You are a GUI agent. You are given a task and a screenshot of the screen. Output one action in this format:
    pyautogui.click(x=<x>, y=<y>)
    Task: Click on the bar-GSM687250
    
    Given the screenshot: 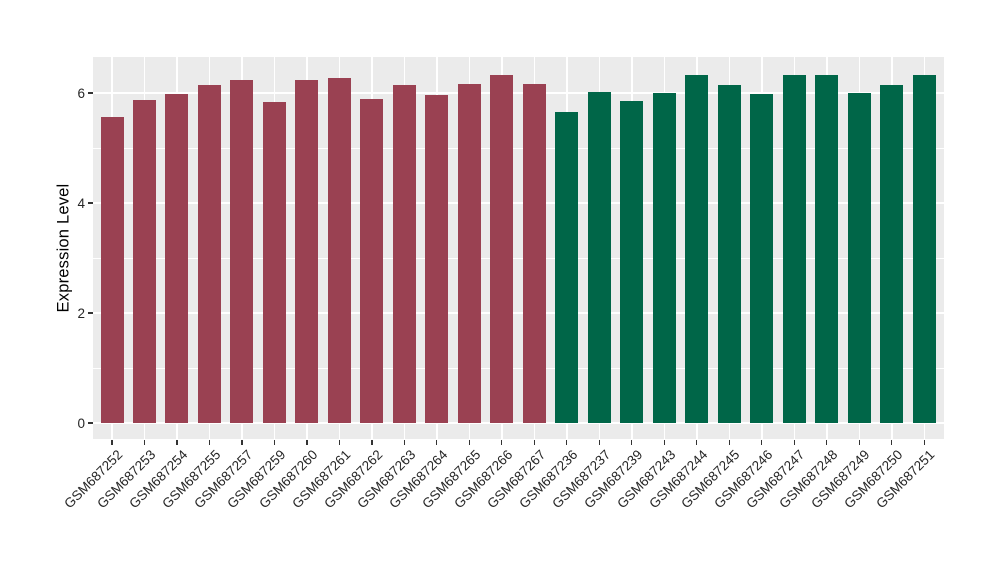 What is the action you would take?
    pyautogui.click(x=892, y=253)
    